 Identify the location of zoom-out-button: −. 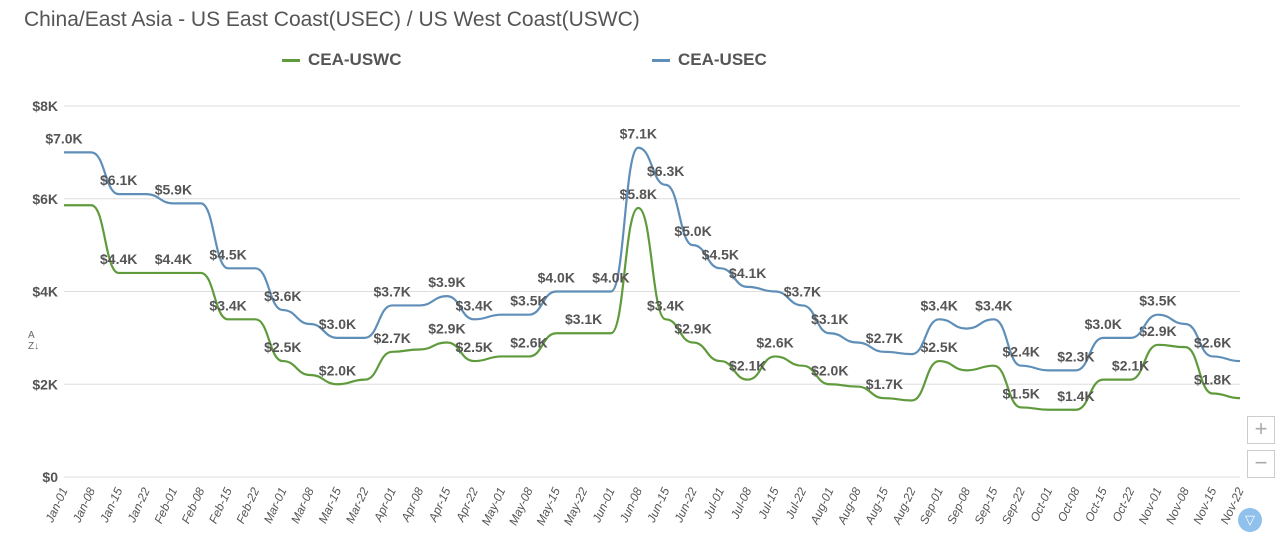
(1261, 464).